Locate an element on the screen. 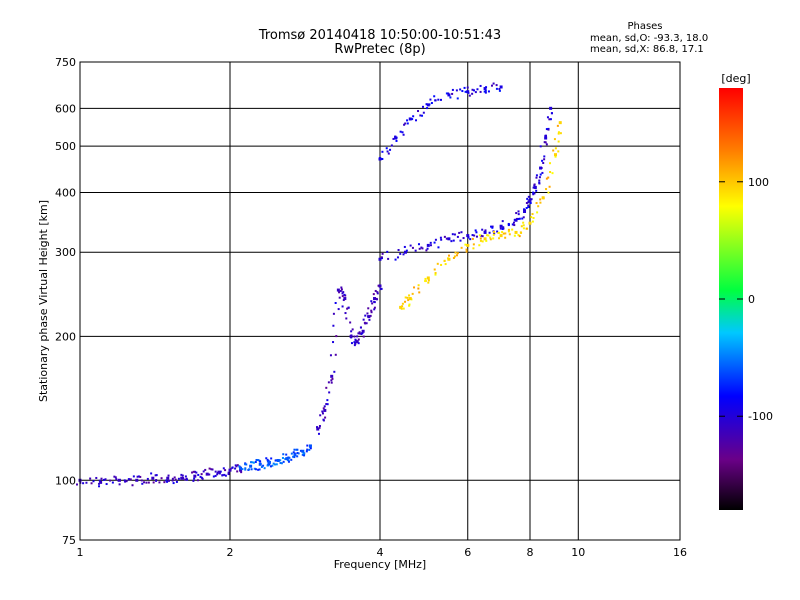 This screenshot has height=600, width=800. y-tick-label: 750 is located at coordinates (65, 62).